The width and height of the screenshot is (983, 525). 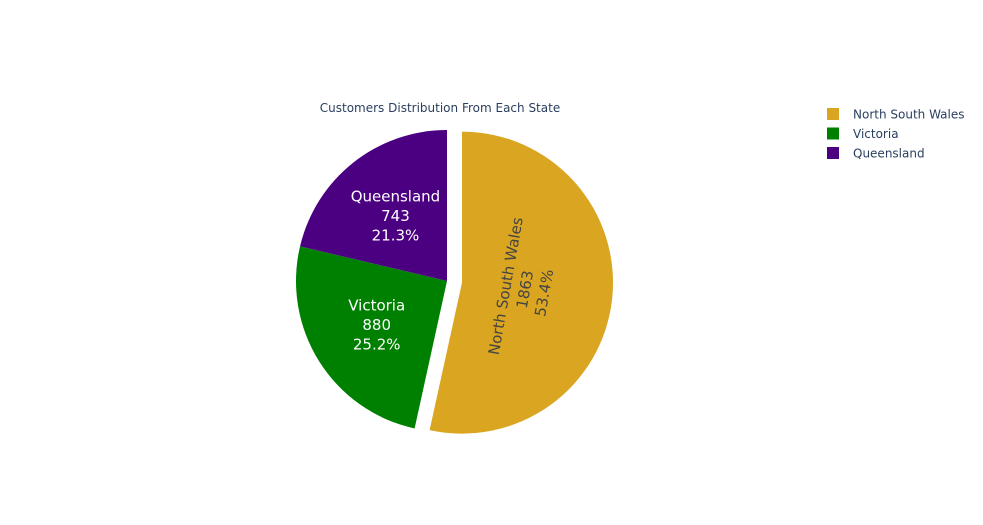 I want to click on legend-label: Queensland, so click(x=889, y=154).